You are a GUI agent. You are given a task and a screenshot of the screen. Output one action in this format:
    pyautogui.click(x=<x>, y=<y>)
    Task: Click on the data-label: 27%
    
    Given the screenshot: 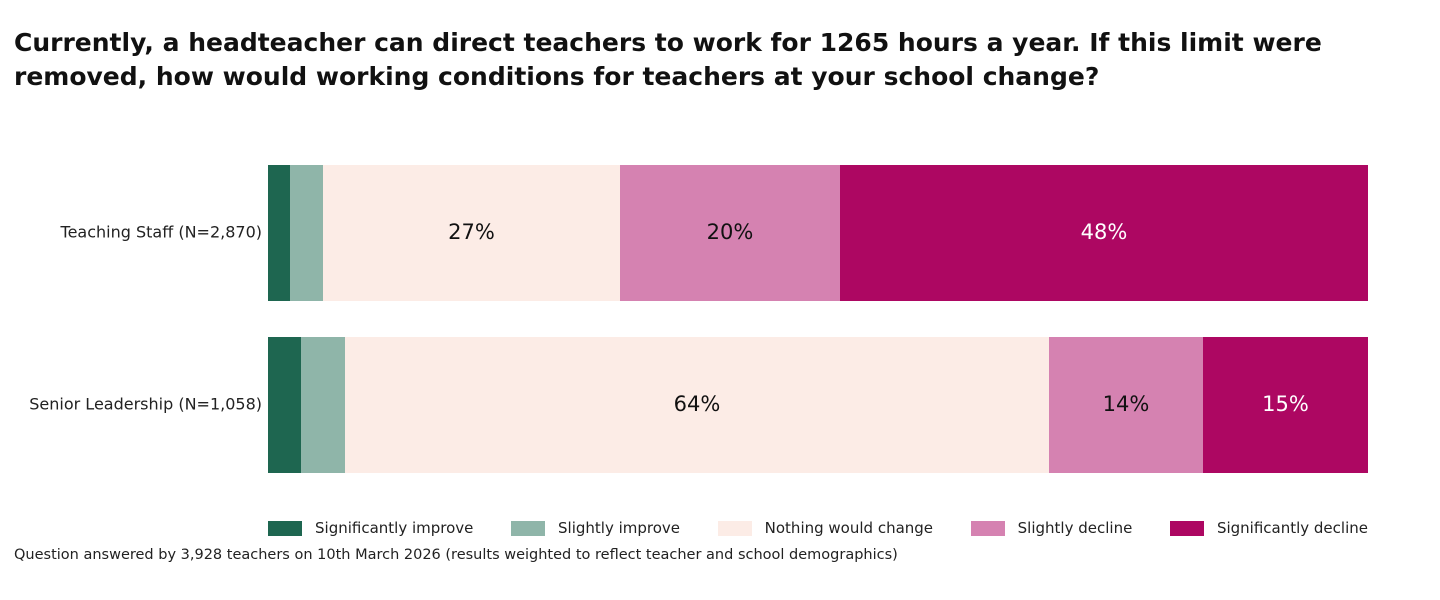 What is the action you would take?
    pyautogui.click(x=471, y=232)
    